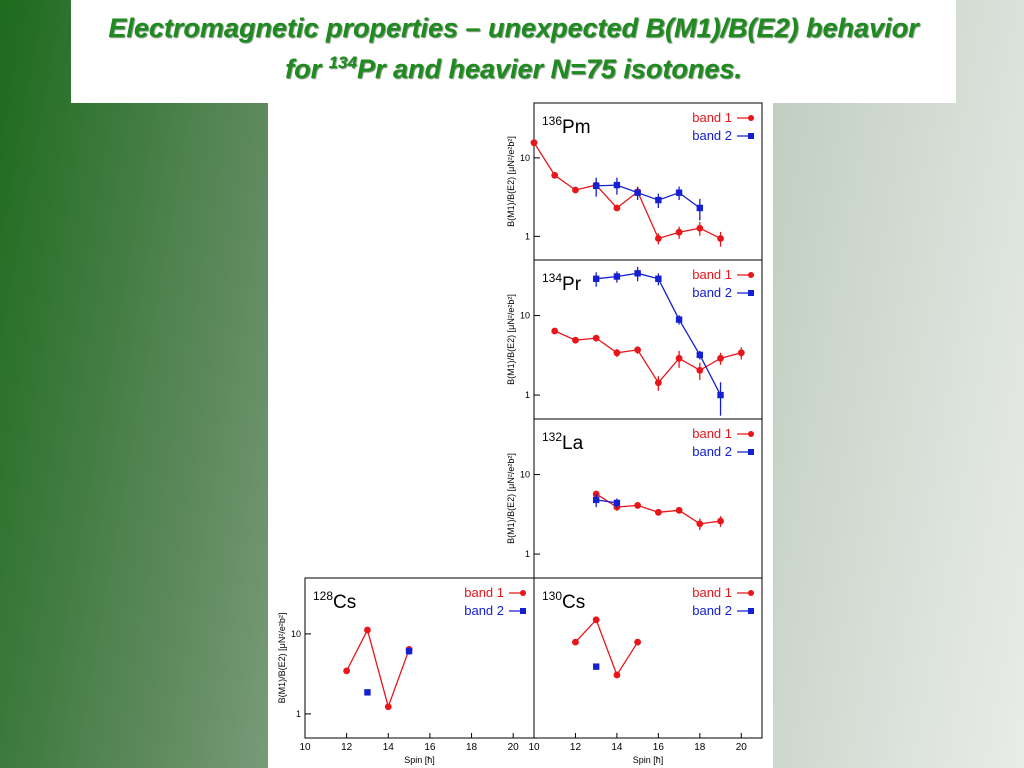 The image size is (1024, 768). I want to click on title-text: Pr and heavier N=75 isotones., so click(549, 69).